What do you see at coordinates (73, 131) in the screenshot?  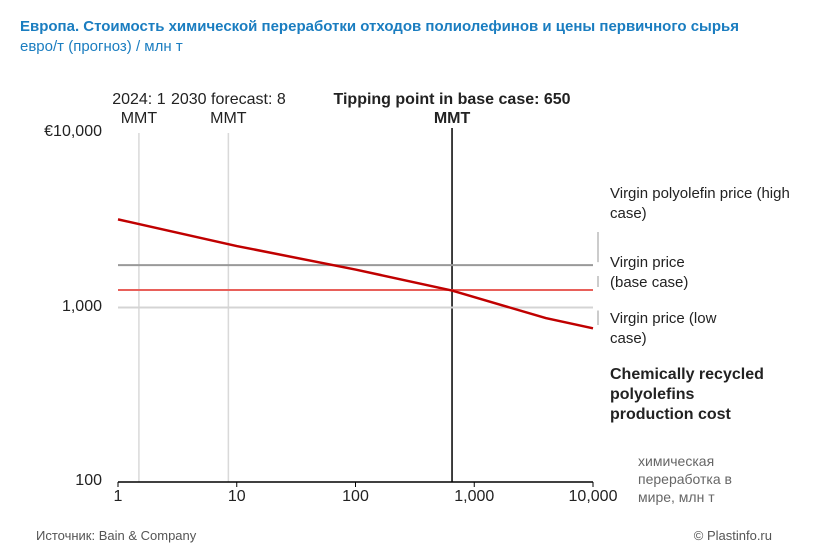 I see `y-tick-label: €10,000` at bounding box center [73, 131].